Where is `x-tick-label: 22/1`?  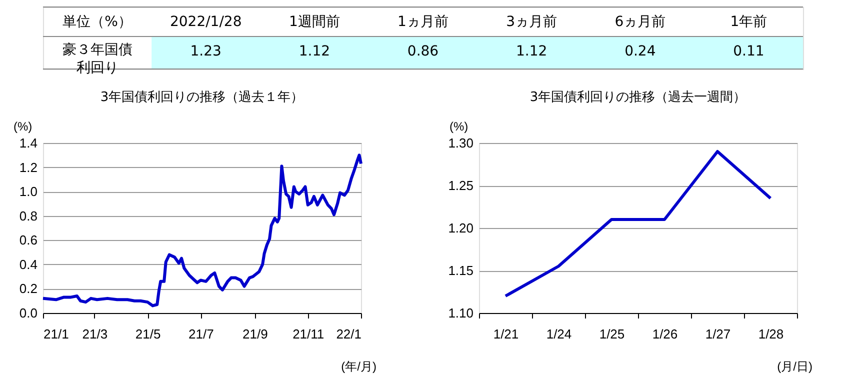
x-tick-label: 22/1 is located at coordinates (349, 334).